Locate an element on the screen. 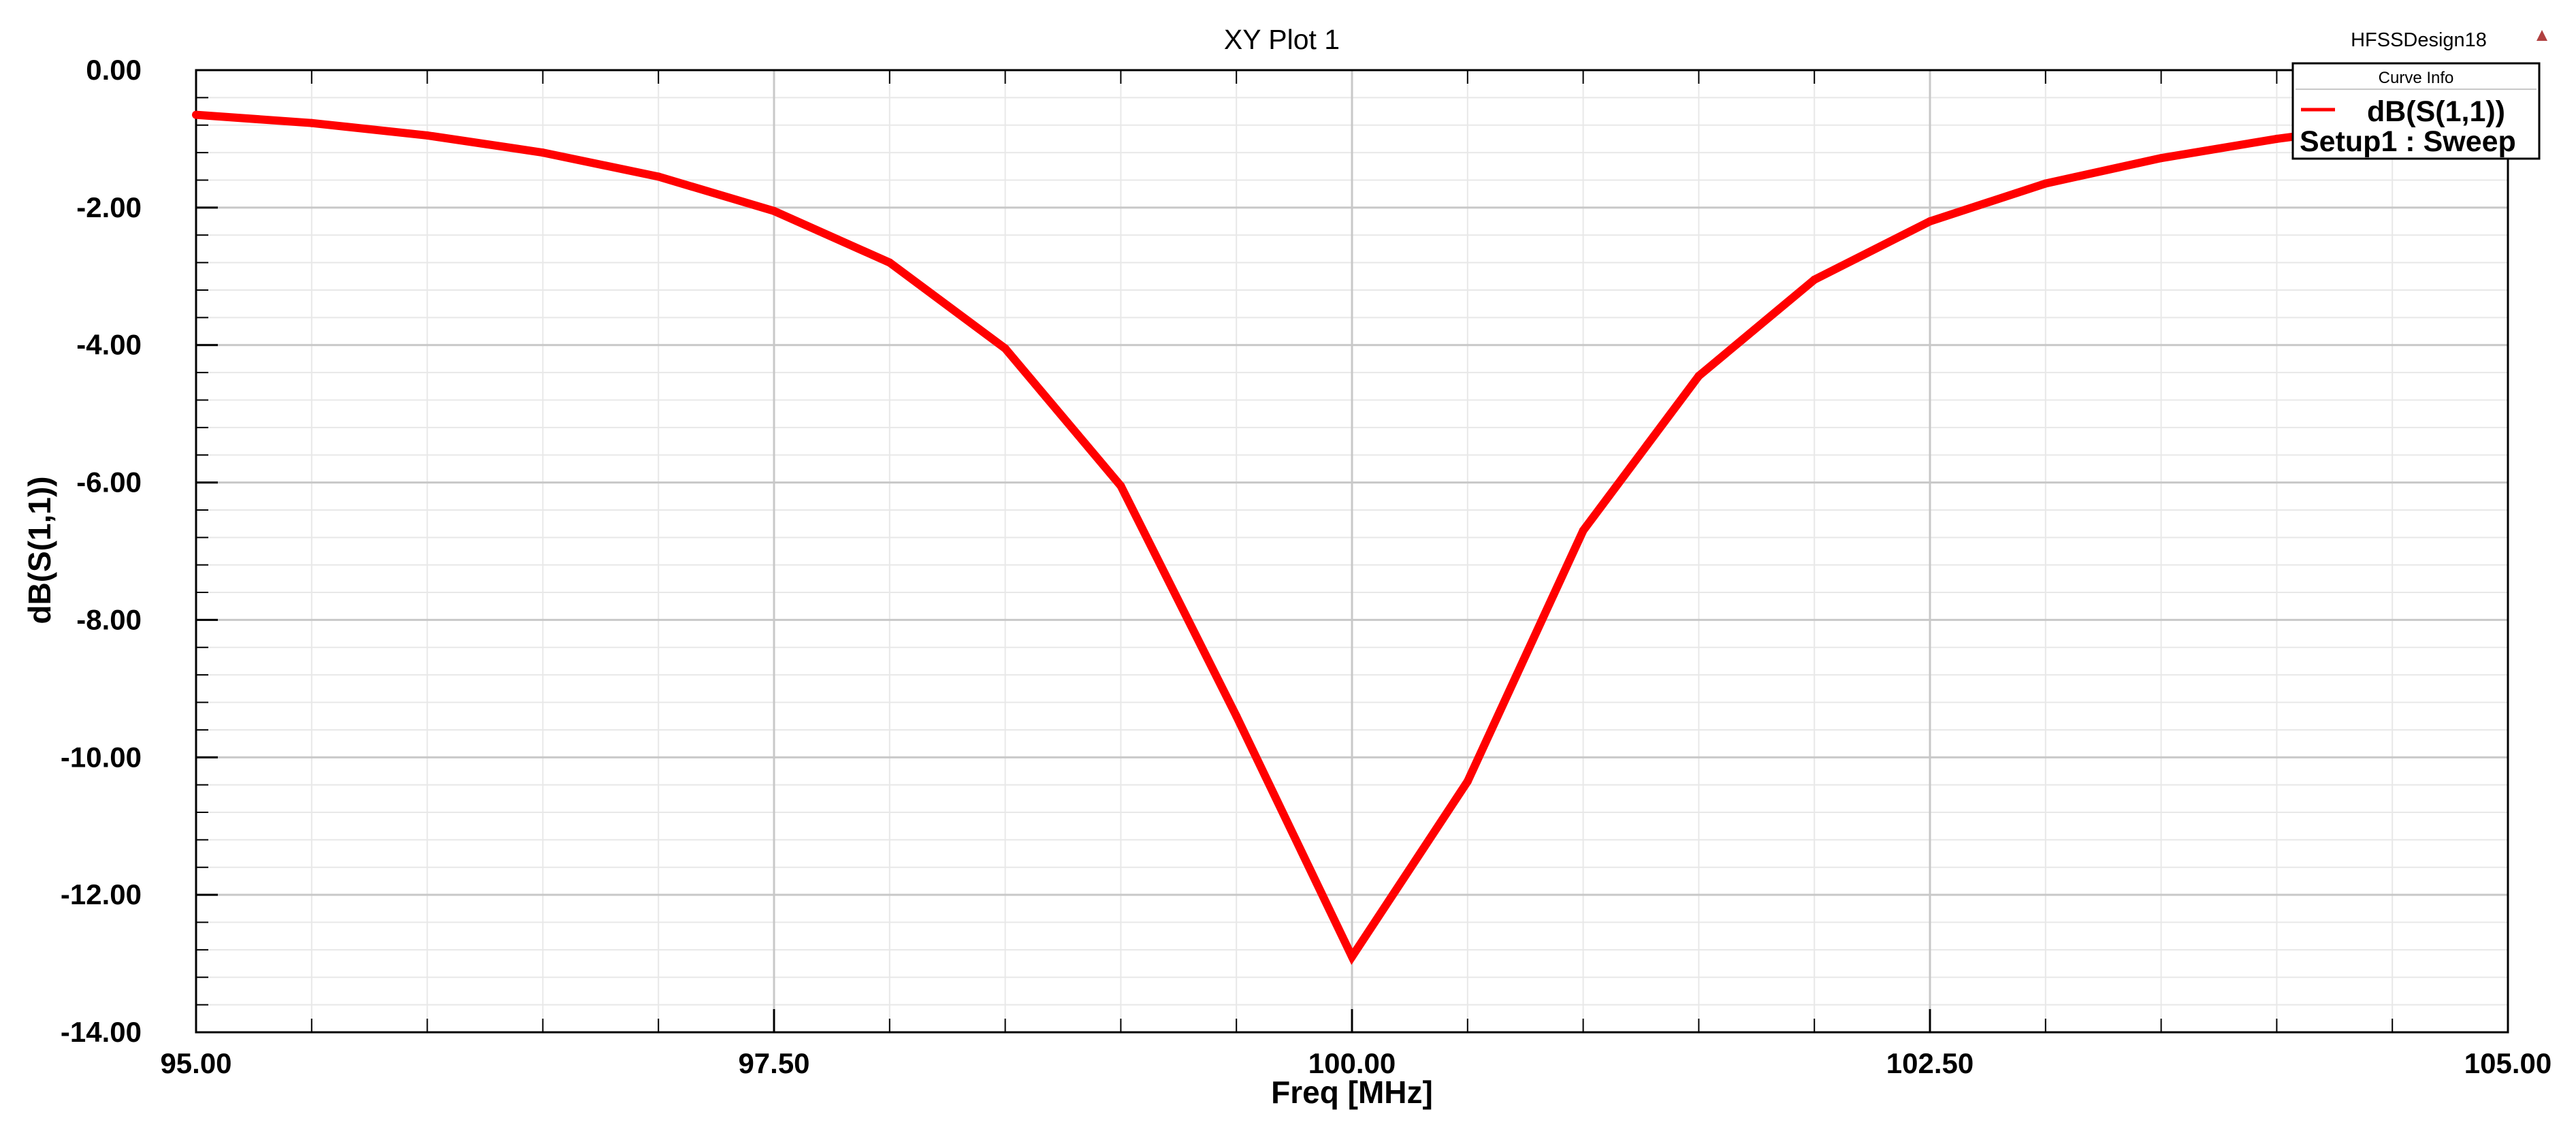 This screenshot has height=1131, width=2576. legend-entry-setup: Setup1 : Sweep is located at coordinates (2408, 141).